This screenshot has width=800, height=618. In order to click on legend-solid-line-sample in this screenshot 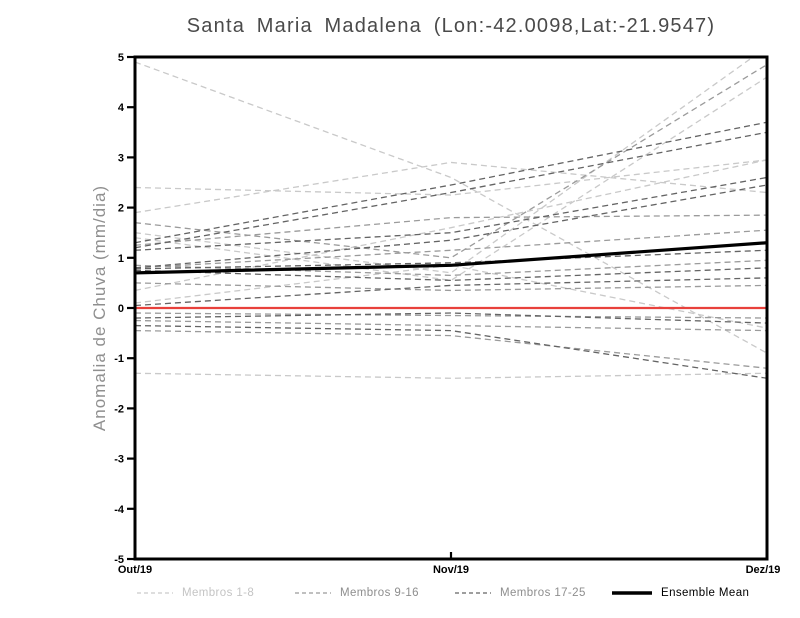, I will do `click(632, 593)`.